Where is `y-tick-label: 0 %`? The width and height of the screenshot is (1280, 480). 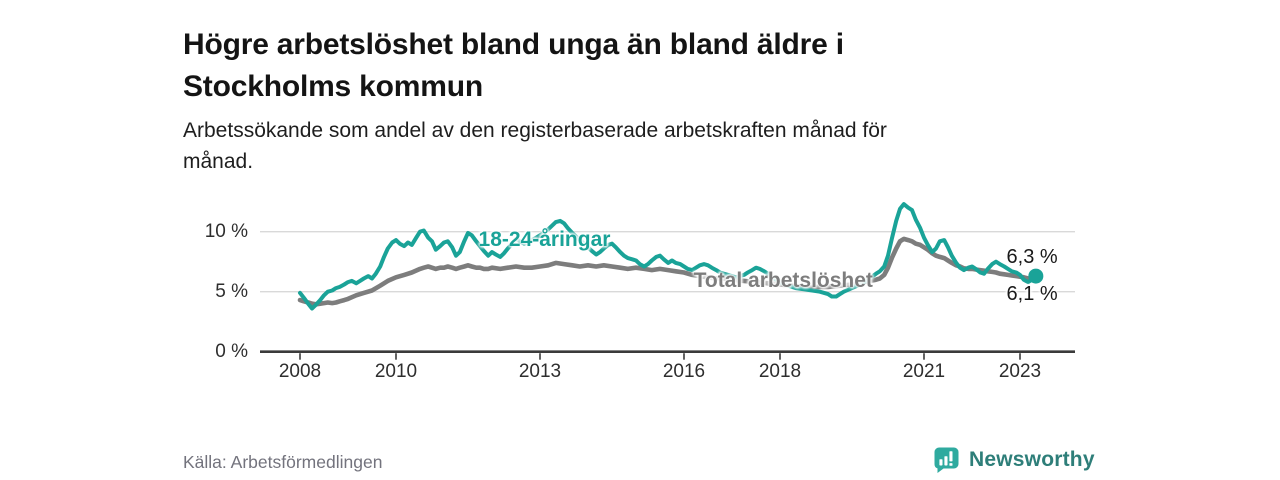
y-tick-label: 0 % is located at coordinates (231, 351).